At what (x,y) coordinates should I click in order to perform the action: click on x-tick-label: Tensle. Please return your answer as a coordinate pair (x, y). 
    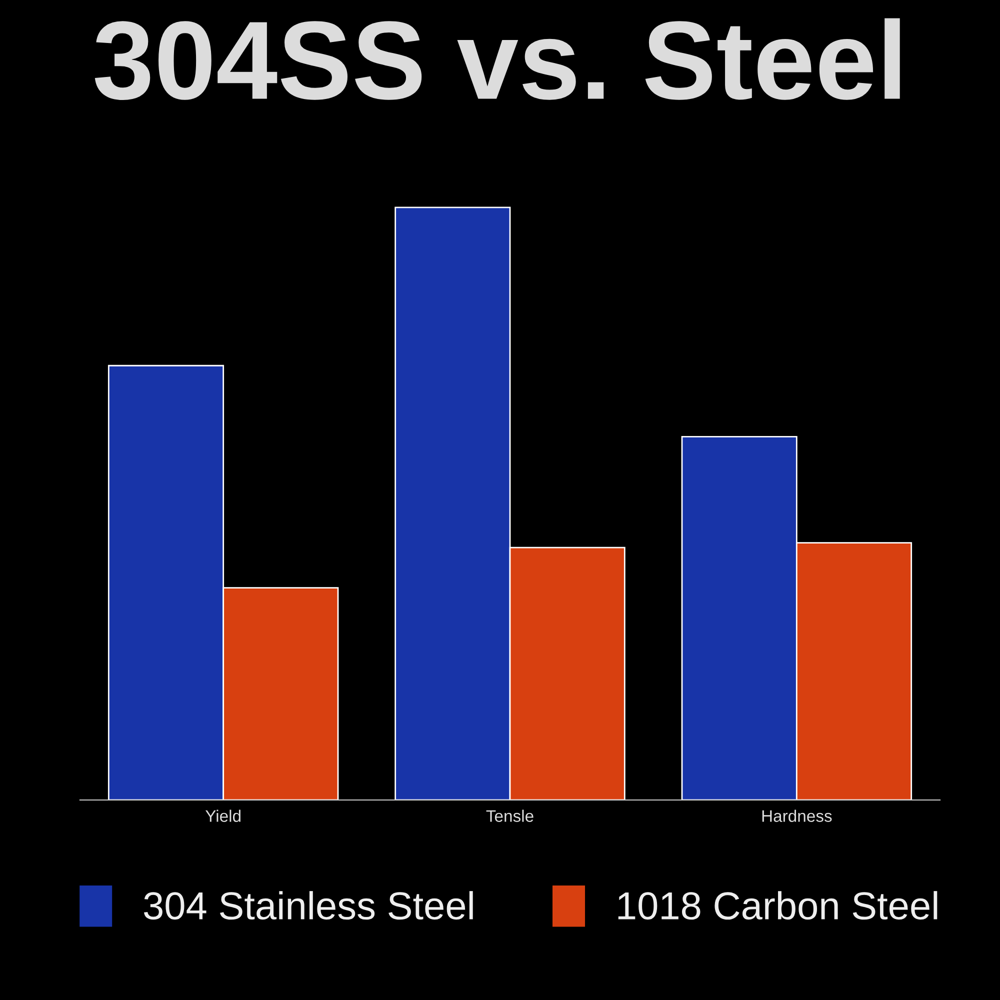
    Looking at the image, I should click on (510, 816).